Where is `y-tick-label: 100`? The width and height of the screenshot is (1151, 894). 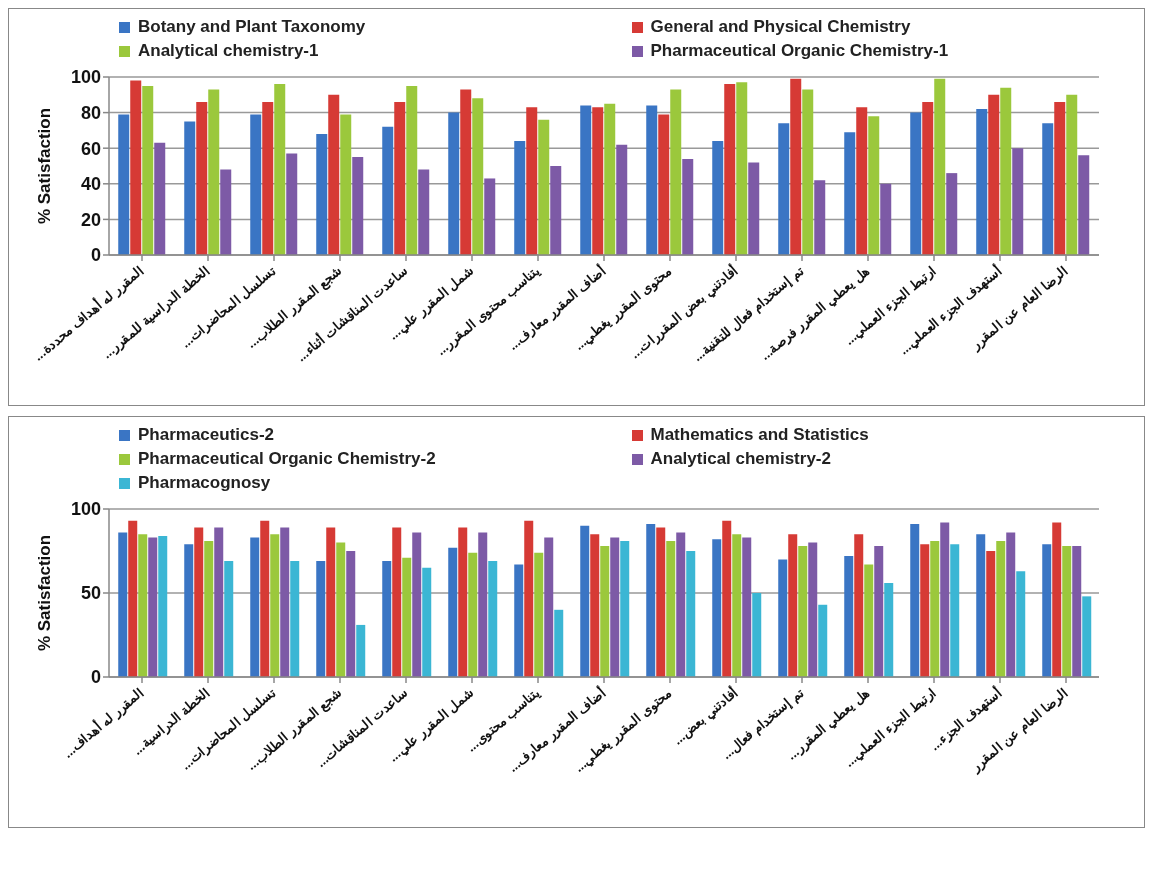 y-tick-label: 100 is located at coordinates (85, 509).